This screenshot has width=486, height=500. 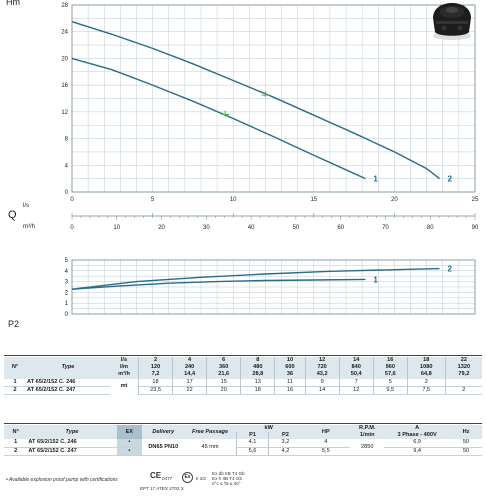 What do you see at coordinates (29, 227) in the screenshot?
I see `m3h-unit-label: m³/h` at bounding box center [29, 227].